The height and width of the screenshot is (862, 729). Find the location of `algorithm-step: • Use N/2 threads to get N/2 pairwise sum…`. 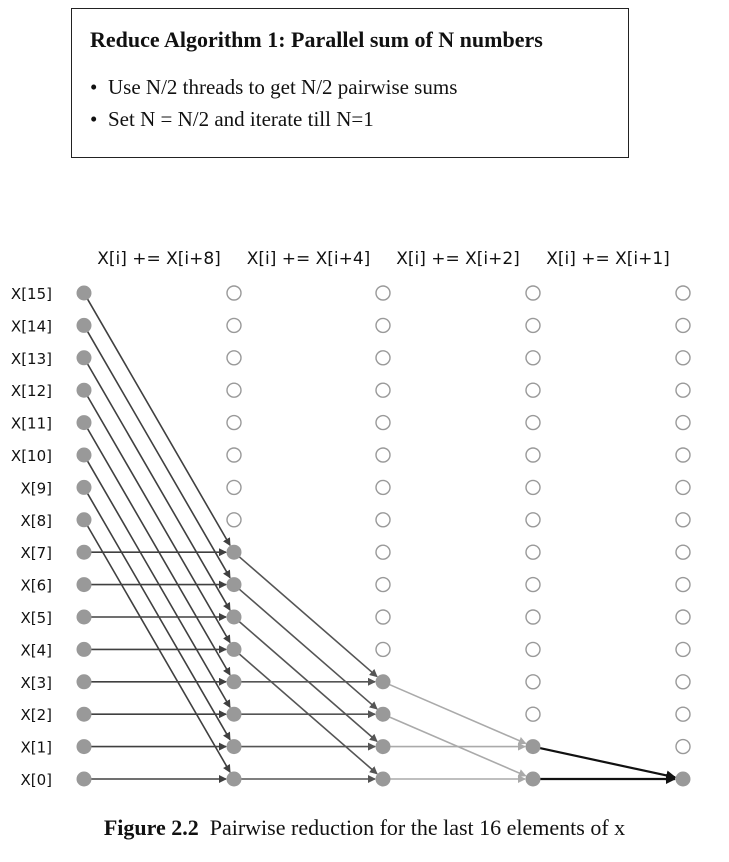

algorithm-step: • Use N/2 threads to get N/2 pairwise sum… is located at coordinates (273, 87).